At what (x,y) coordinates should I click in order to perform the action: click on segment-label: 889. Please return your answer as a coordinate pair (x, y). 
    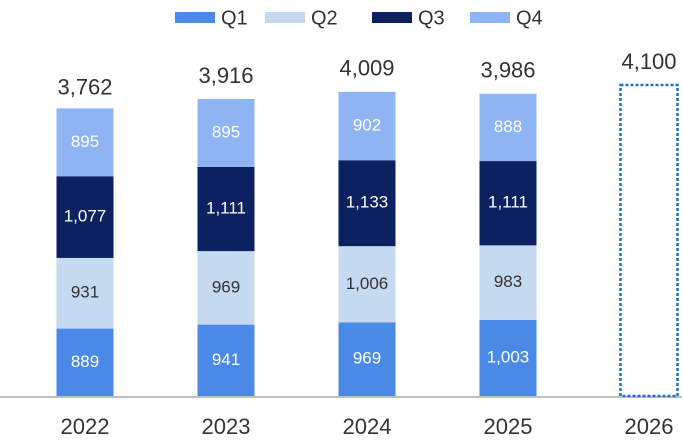
    Looking at the image, I should click on (85, 361).